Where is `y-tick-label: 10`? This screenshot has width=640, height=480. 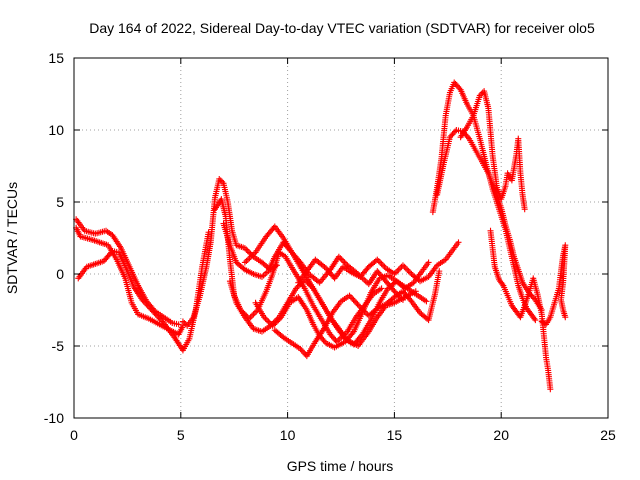 y-tick-label: 10 is located at coordinates (56, 130).